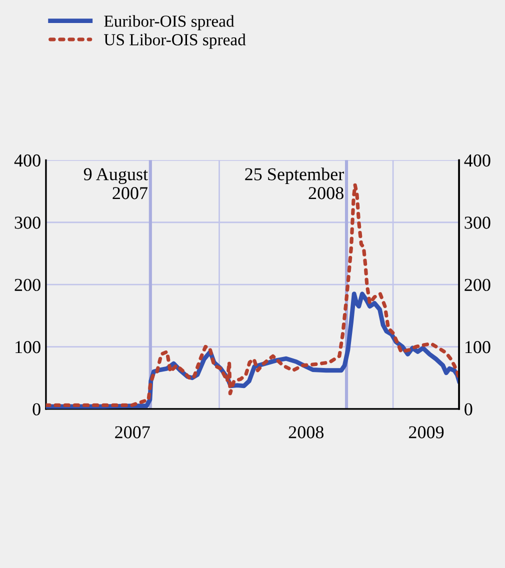  What do you see at coordinates (27, 160) in the screenshot?
I see `y-tick-label: 400` at bounding box center [27, 160].